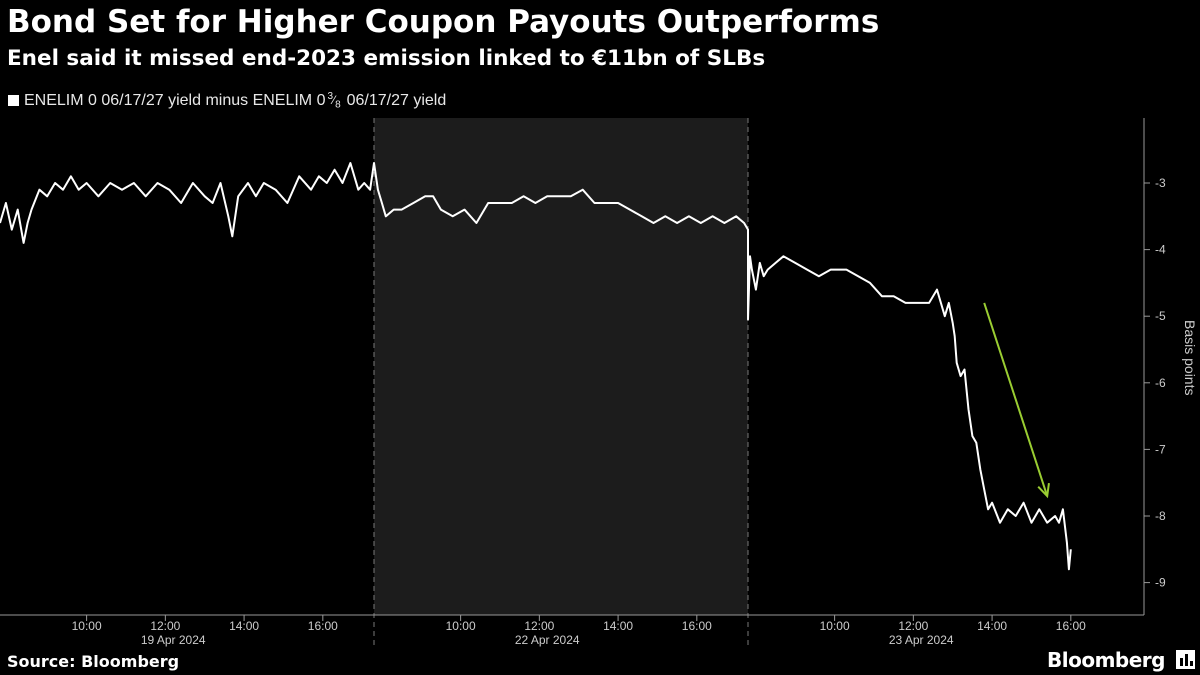 The height and width of the screenshot is (675, 1200). Describe the element at coordinates (396, 100) in the screenshot. I see `legend-label-suffix: 06/17/27 yield` at that location.